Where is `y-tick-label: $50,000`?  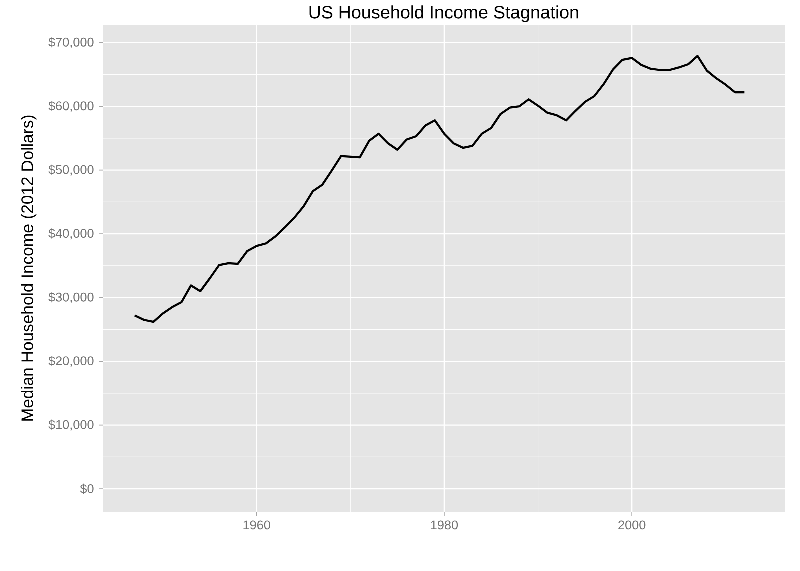 y-tick-label: $50,000 is located at coordinates (71, 170).